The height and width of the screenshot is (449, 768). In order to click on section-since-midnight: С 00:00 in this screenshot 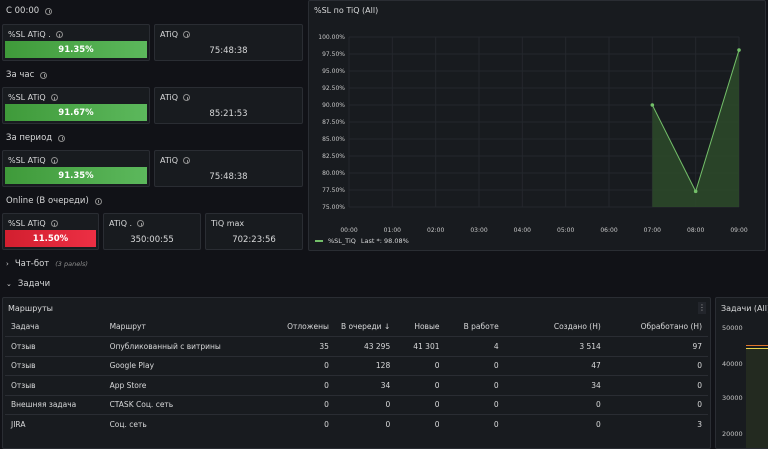, I will do `click(29, 11)`.